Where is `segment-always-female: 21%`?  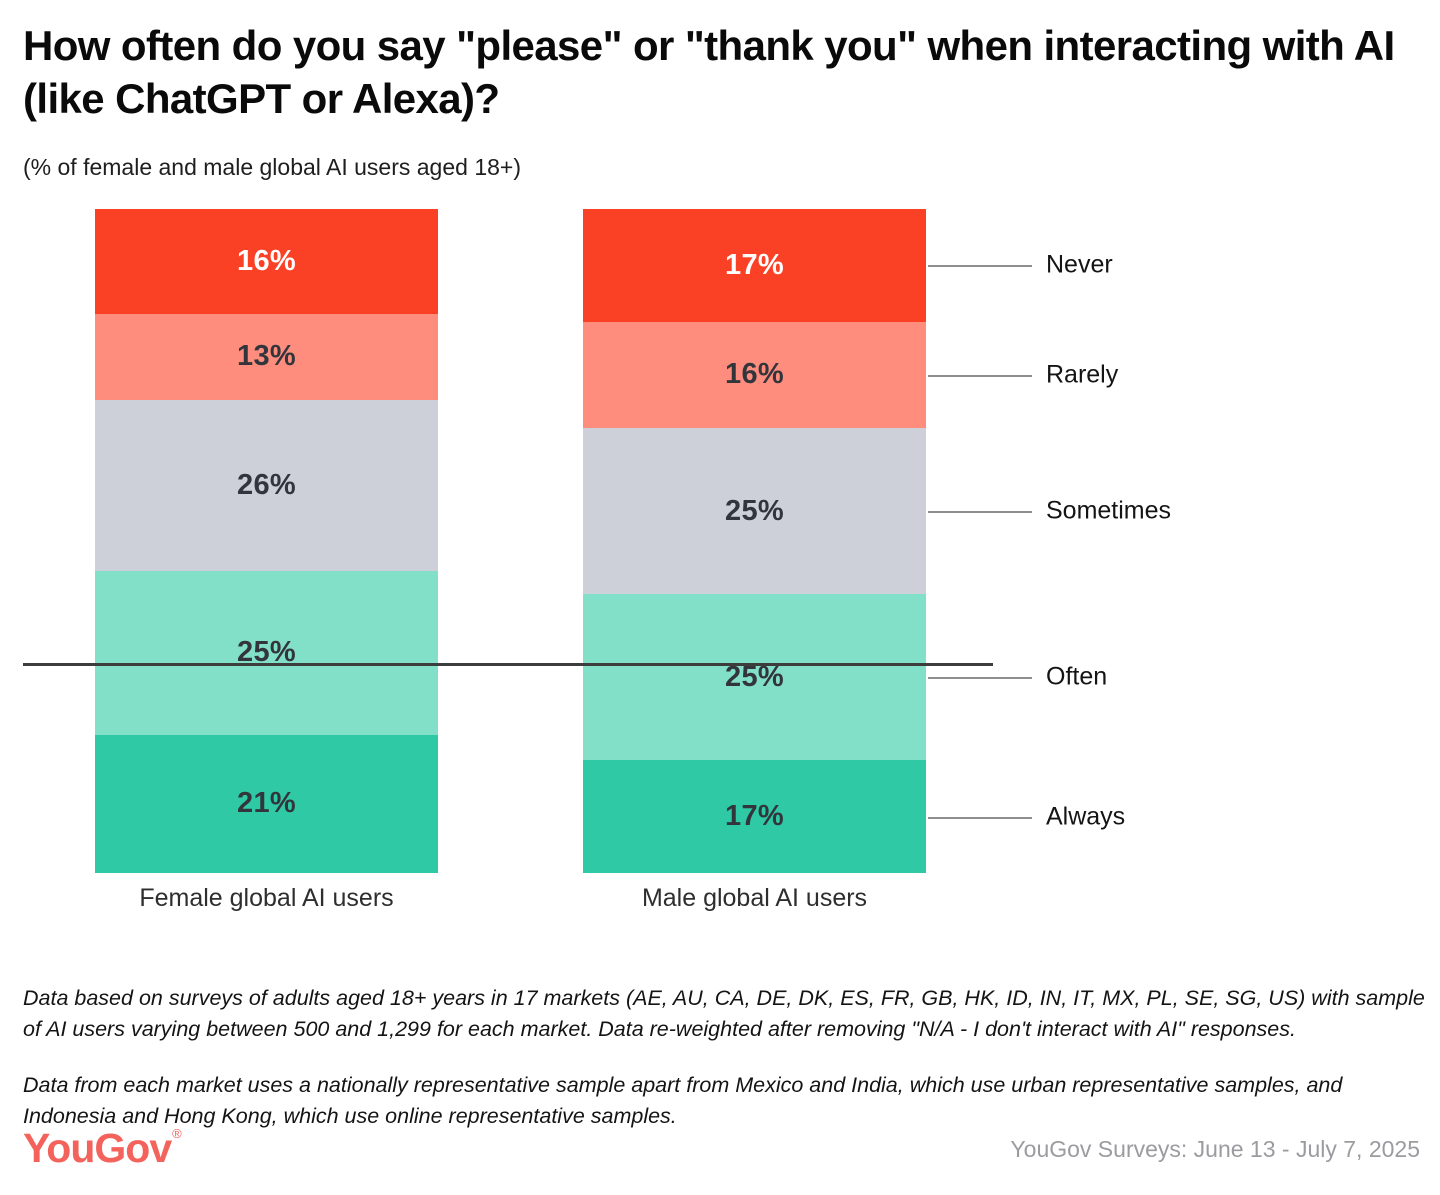 segment-always-female: 21% is located at coordinates (266, 803).